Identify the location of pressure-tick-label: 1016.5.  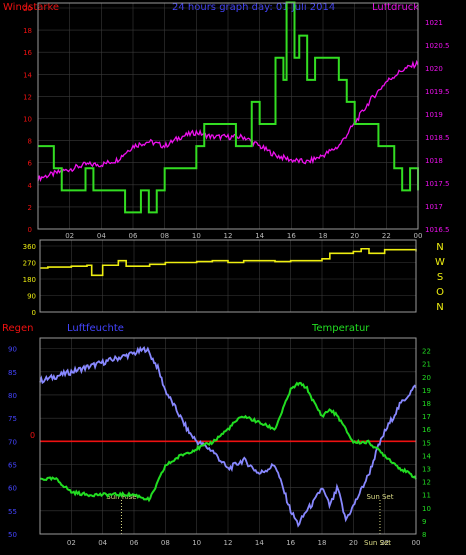
(437, 230).